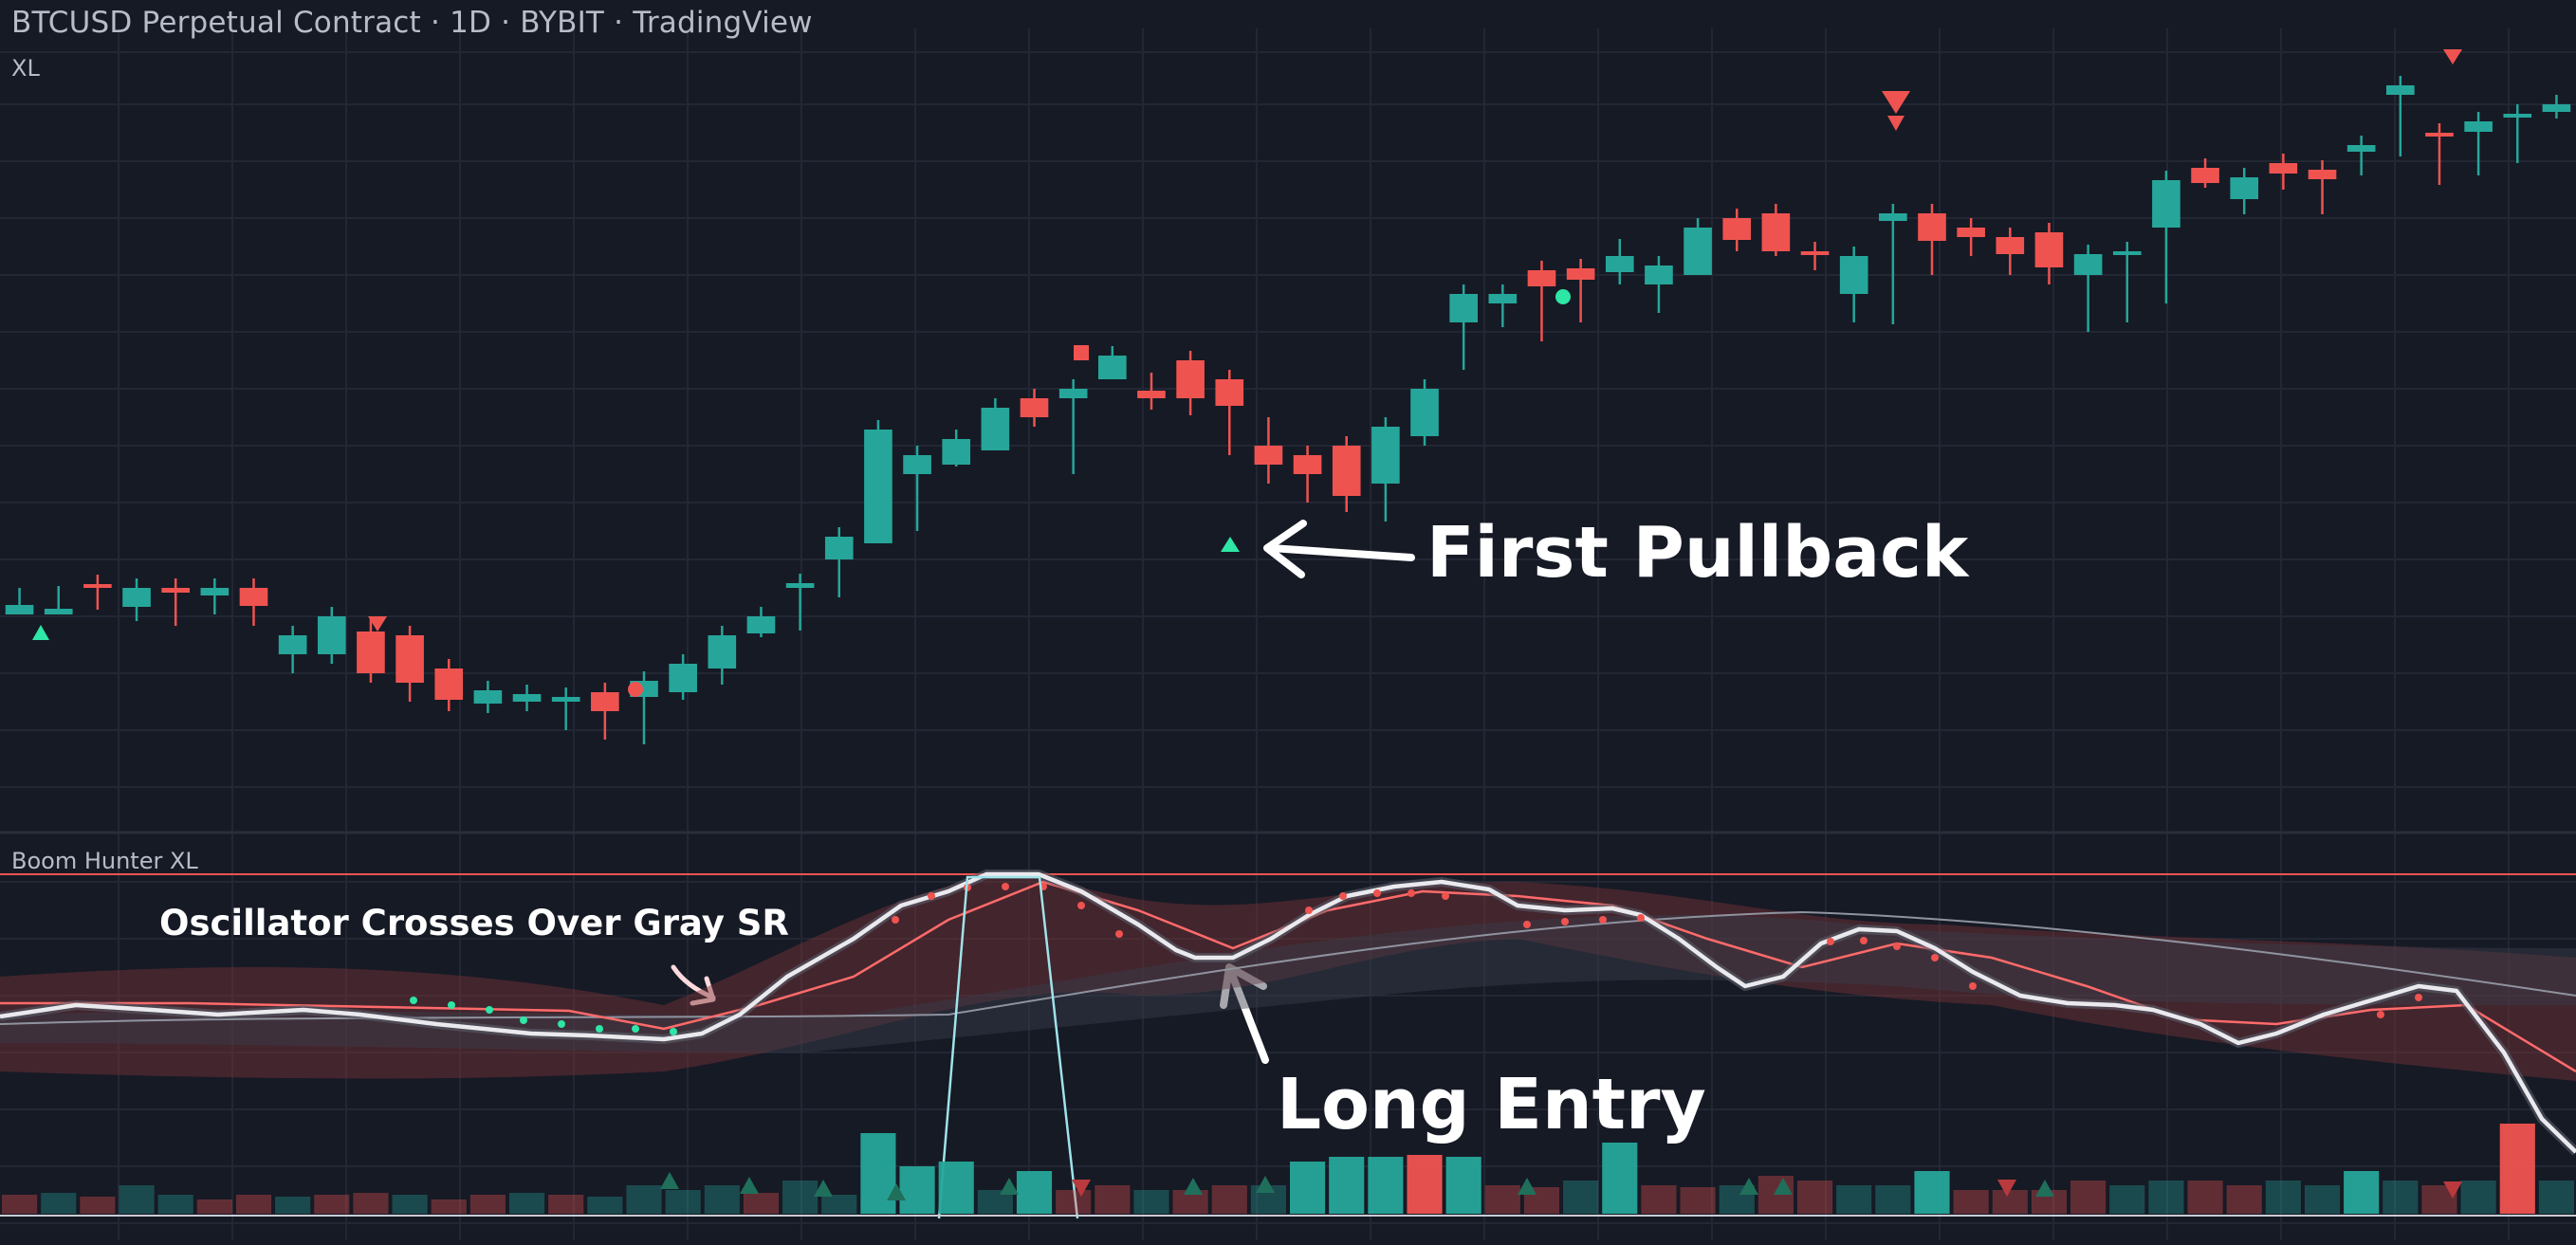  What do you see at coordinates (1043, 792) in the screenshot?
I see `annotation-arrows` at bounding box center [1043, 792].